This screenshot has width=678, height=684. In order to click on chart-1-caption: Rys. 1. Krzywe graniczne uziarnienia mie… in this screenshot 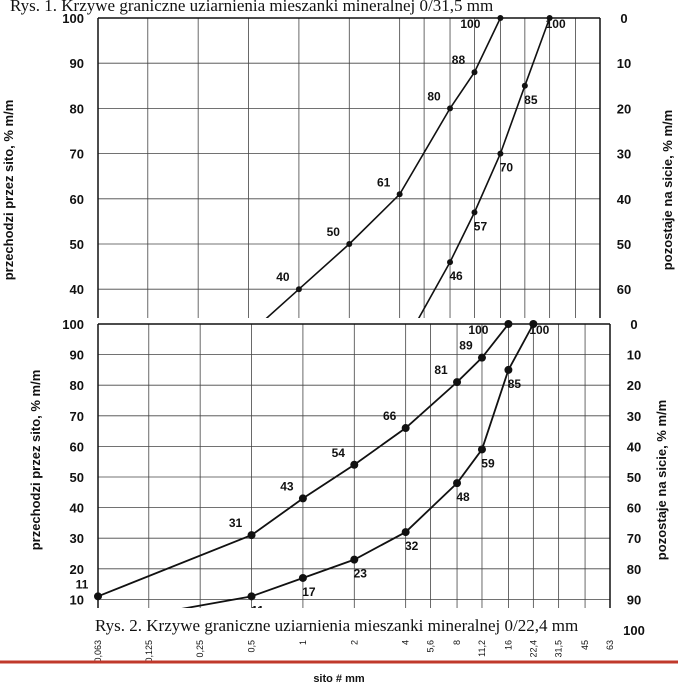, I will do `click(251, 7)`.